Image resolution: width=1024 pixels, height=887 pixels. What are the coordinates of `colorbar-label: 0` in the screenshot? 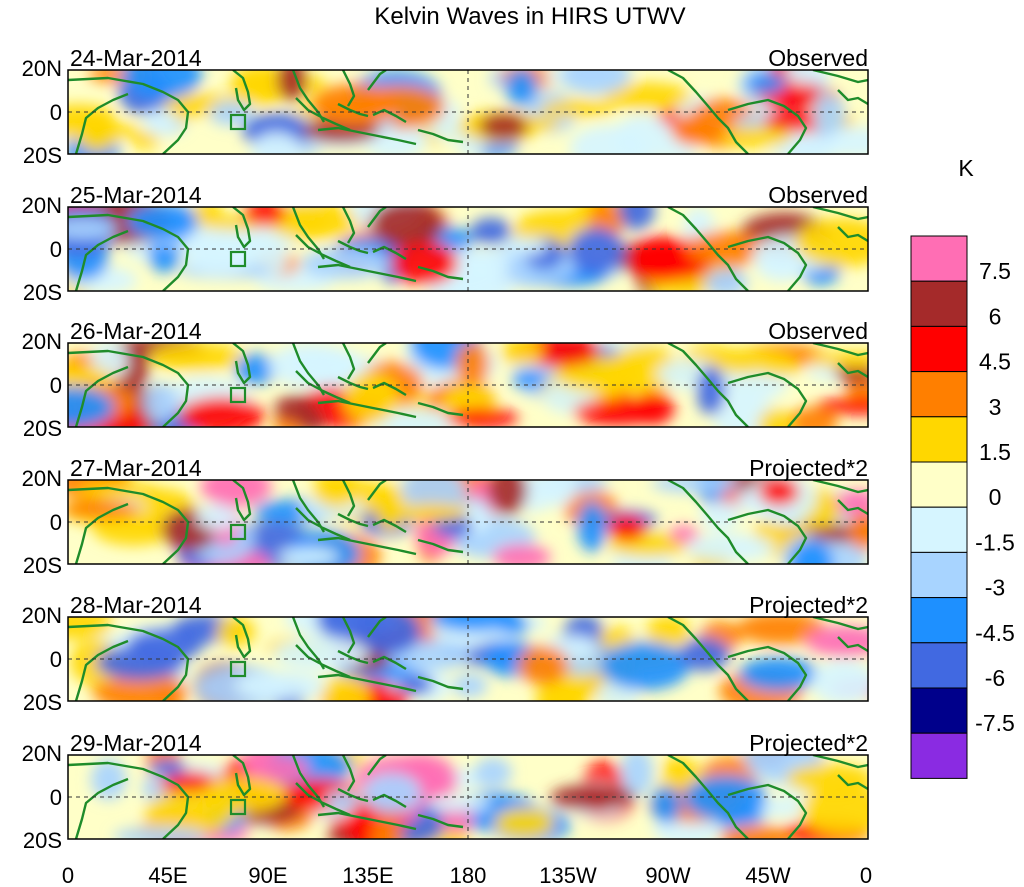 It's located at (995, 497).